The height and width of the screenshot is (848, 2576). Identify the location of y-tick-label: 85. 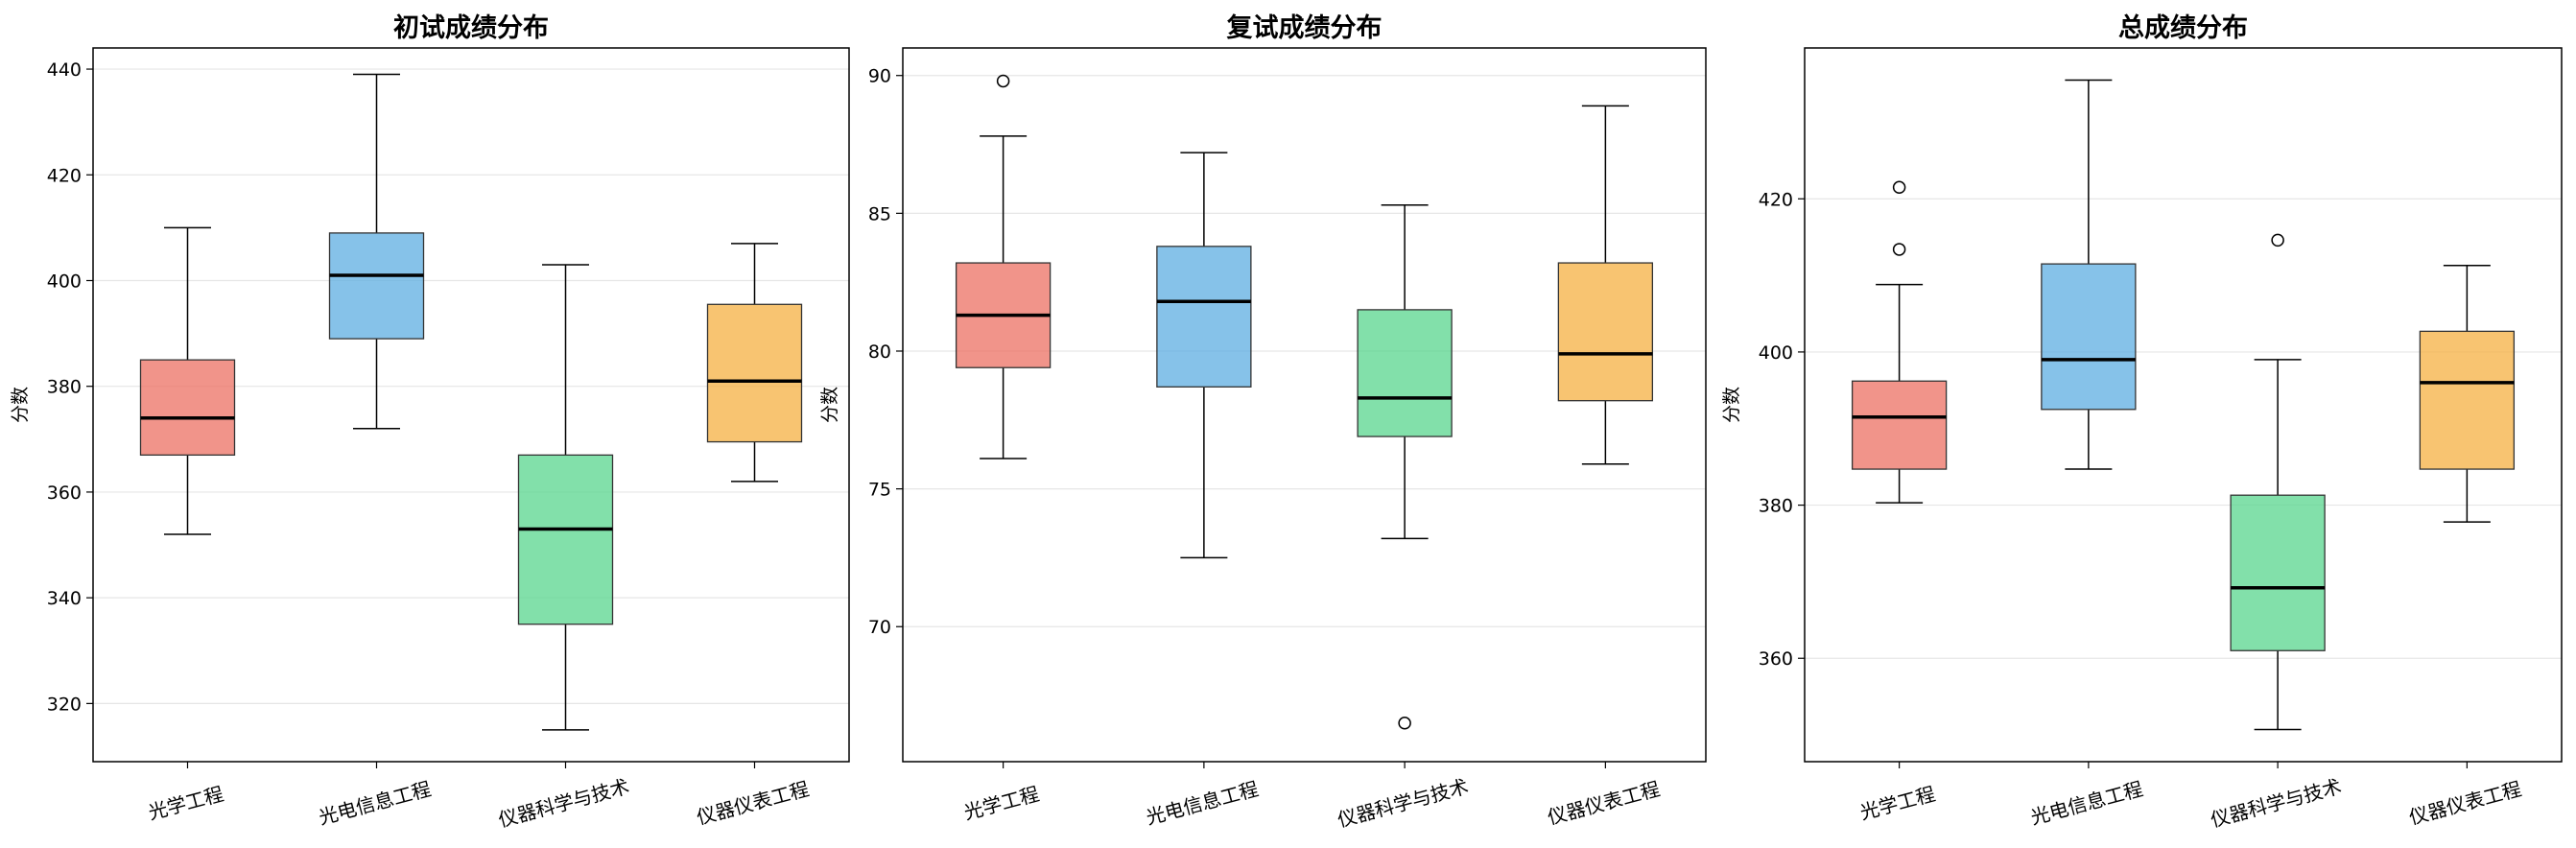
(880, 214).